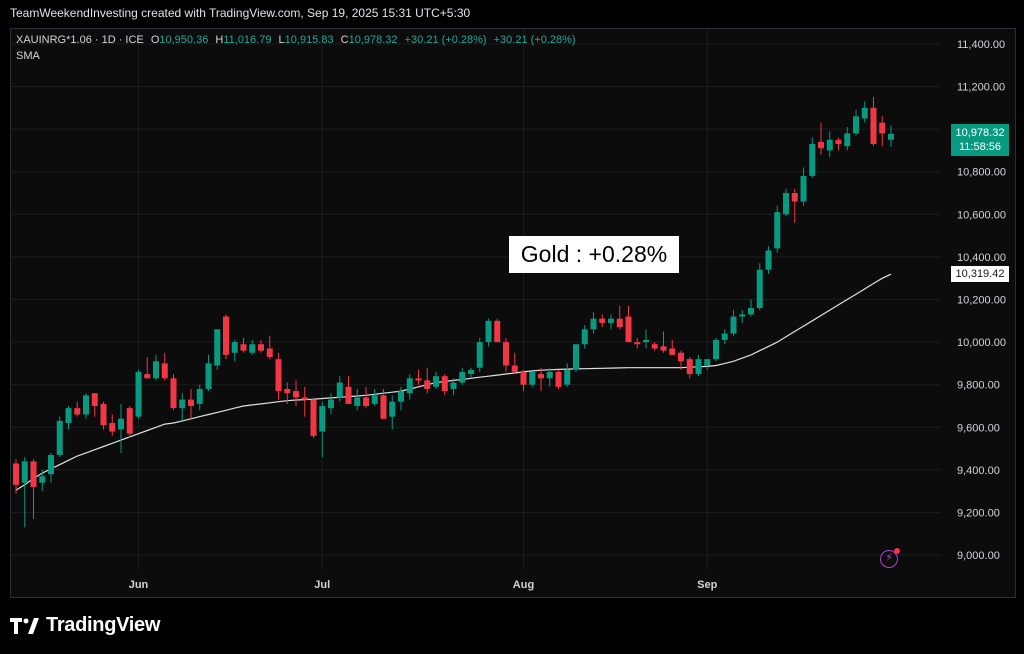 This screenshot has width=1024, height=654. What do you see at coordinates (980, 274) in the screenshot?
I see `sma-value-tag: 10,319.42` at bounding box center [980, 274].